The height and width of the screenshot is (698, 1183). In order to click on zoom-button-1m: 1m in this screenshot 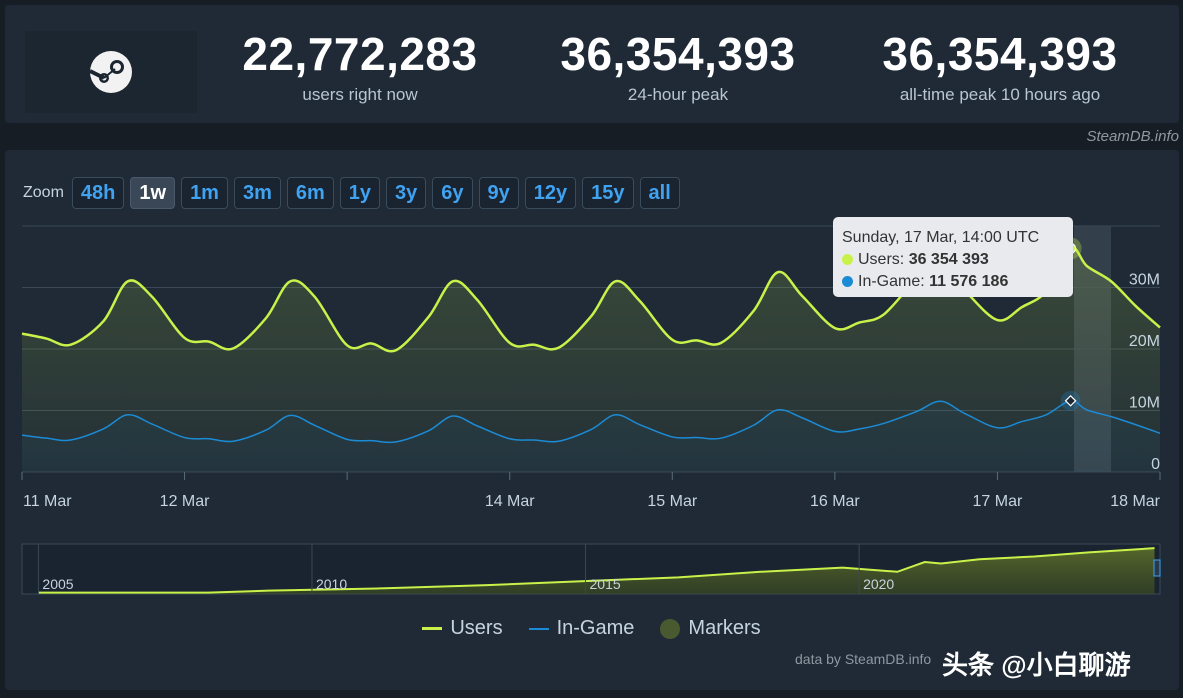, I will do `click(204, 193)`.